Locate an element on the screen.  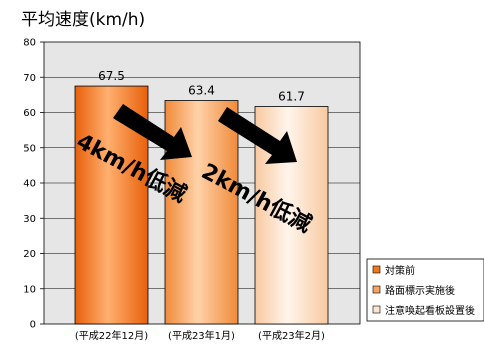
data-label-1: 63.4 is located at coordinates (201, 91).